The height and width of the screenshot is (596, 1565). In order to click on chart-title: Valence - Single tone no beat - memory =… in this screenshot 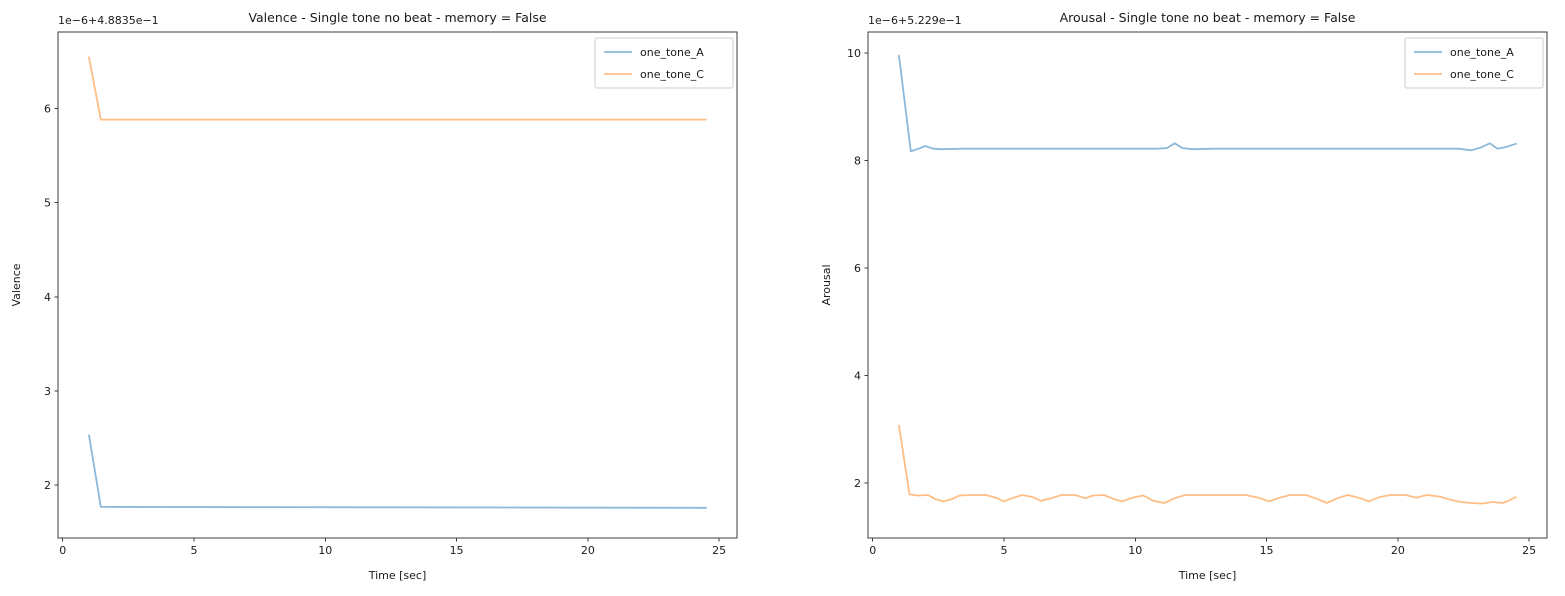, I will do `click(397, 17)`.